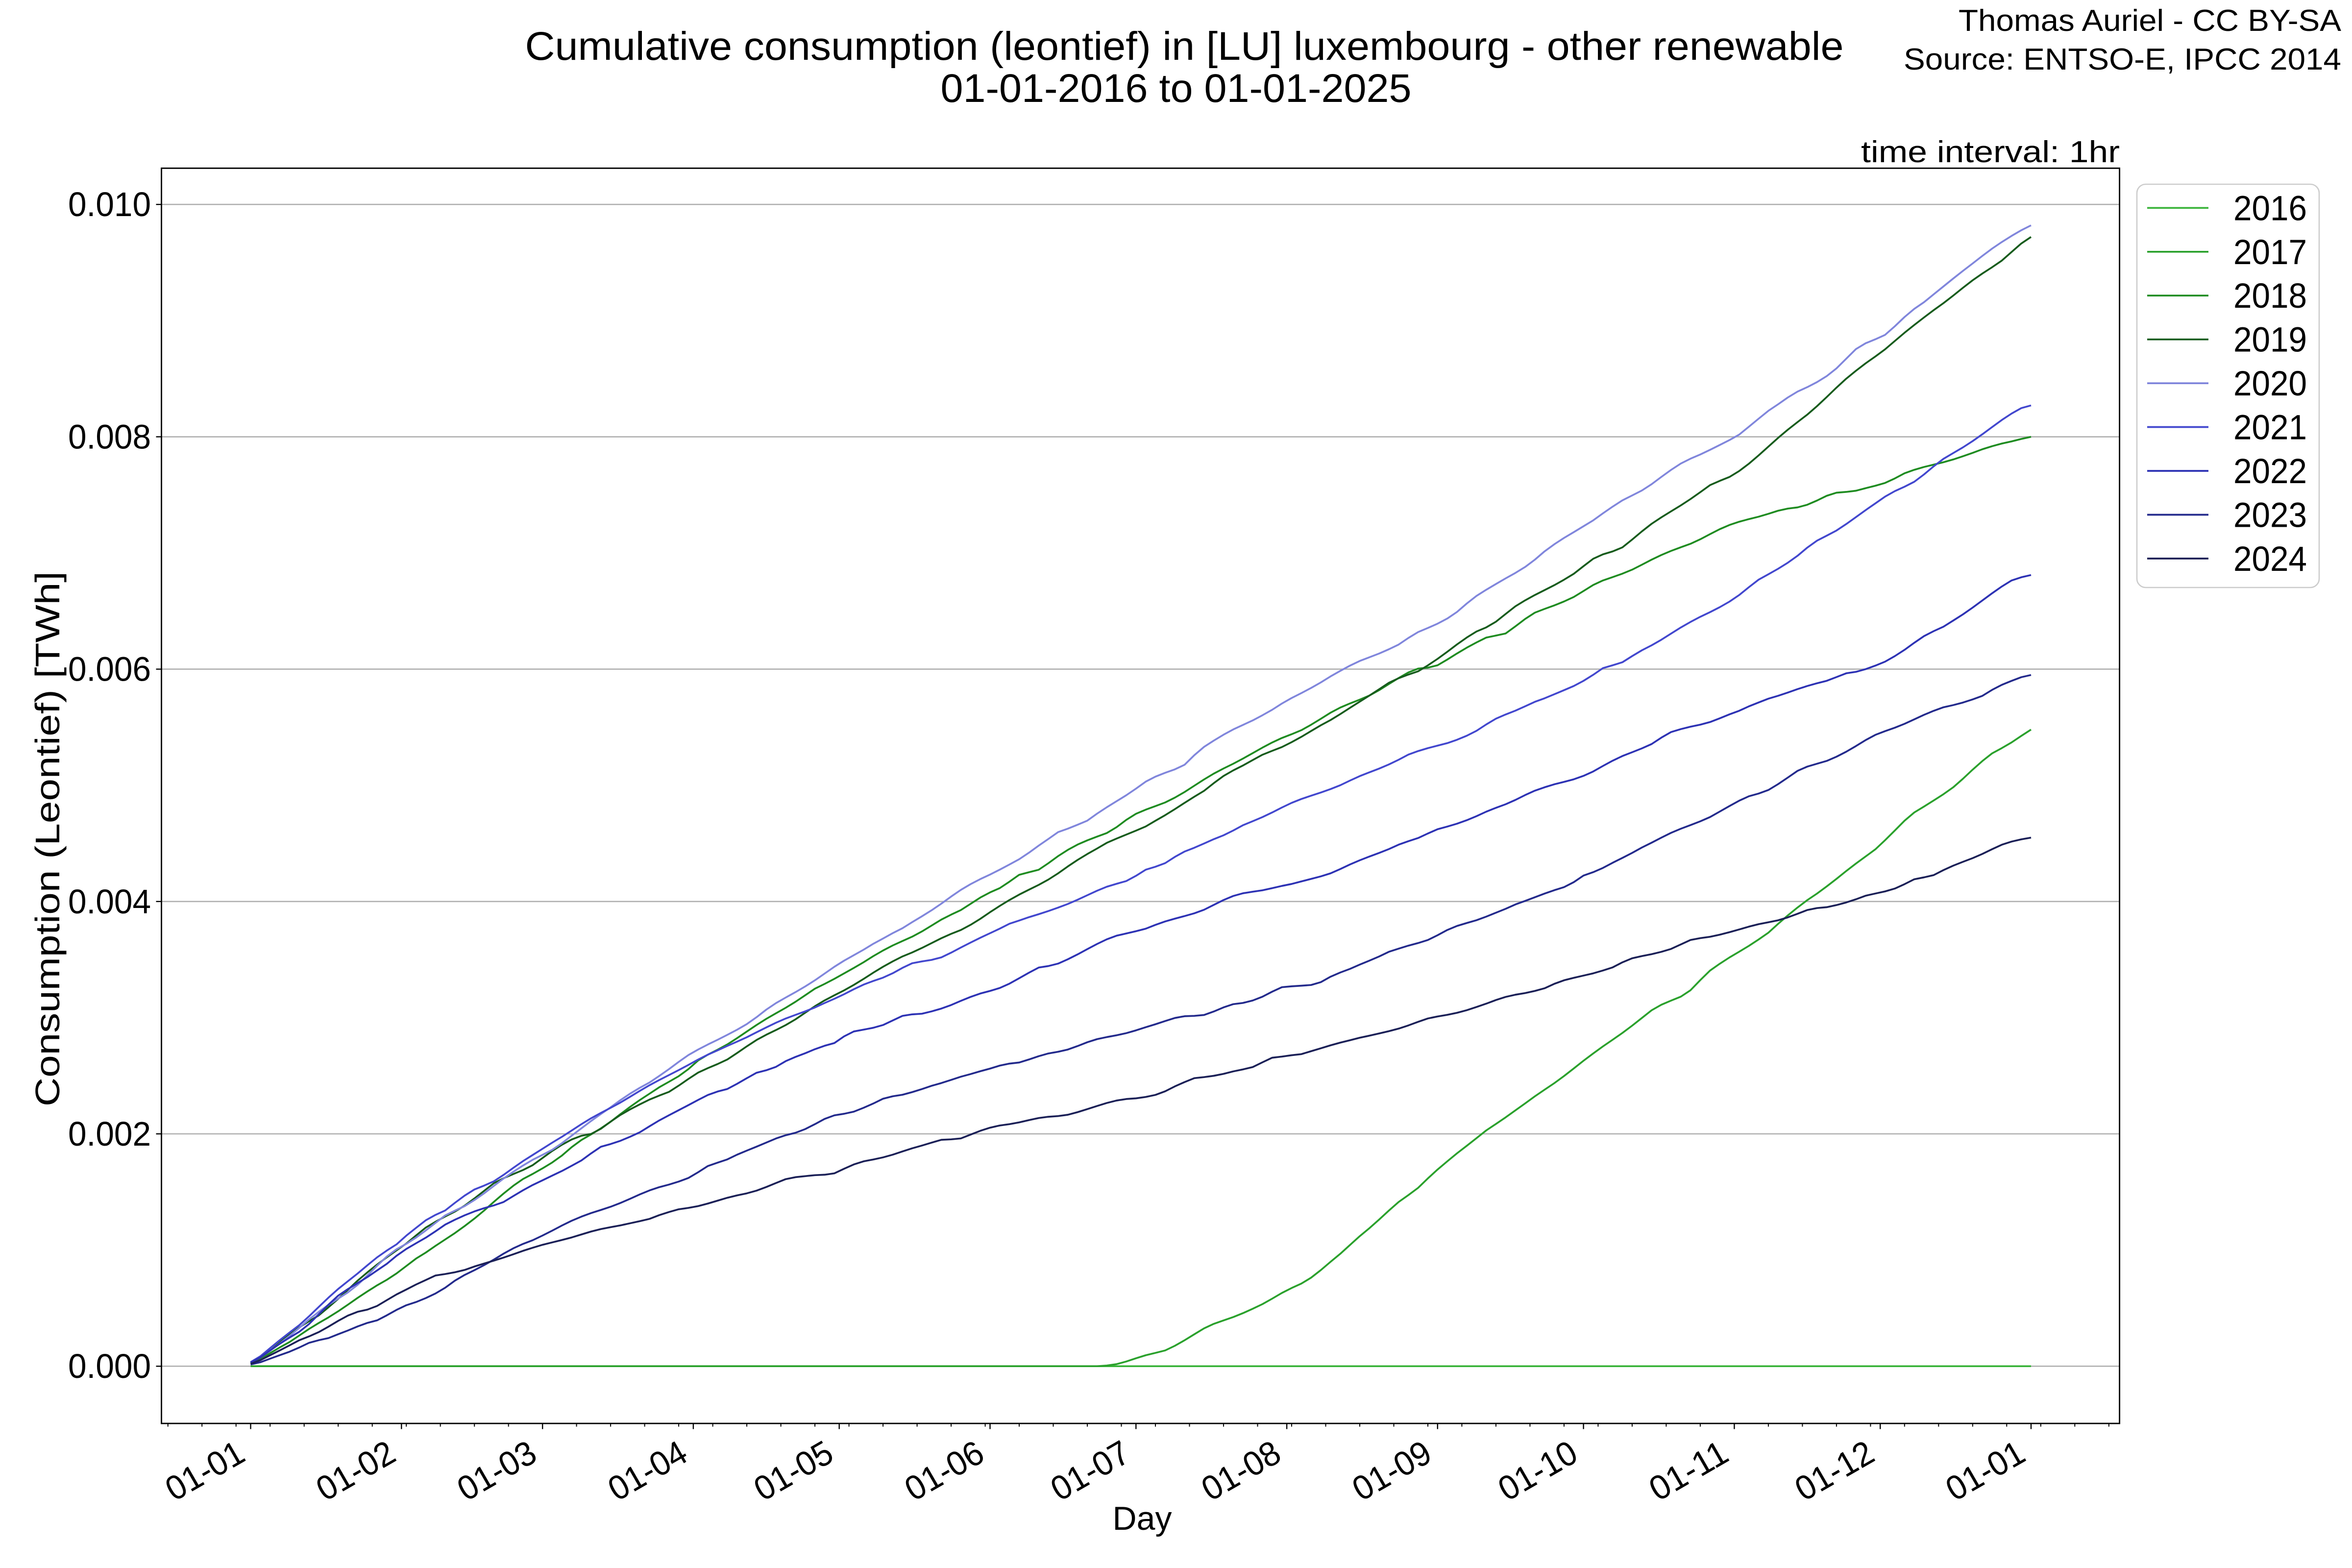  Describe the element at coordinates (2270, 428) in the screenshot. I see `svg-text: 2021` at that location.